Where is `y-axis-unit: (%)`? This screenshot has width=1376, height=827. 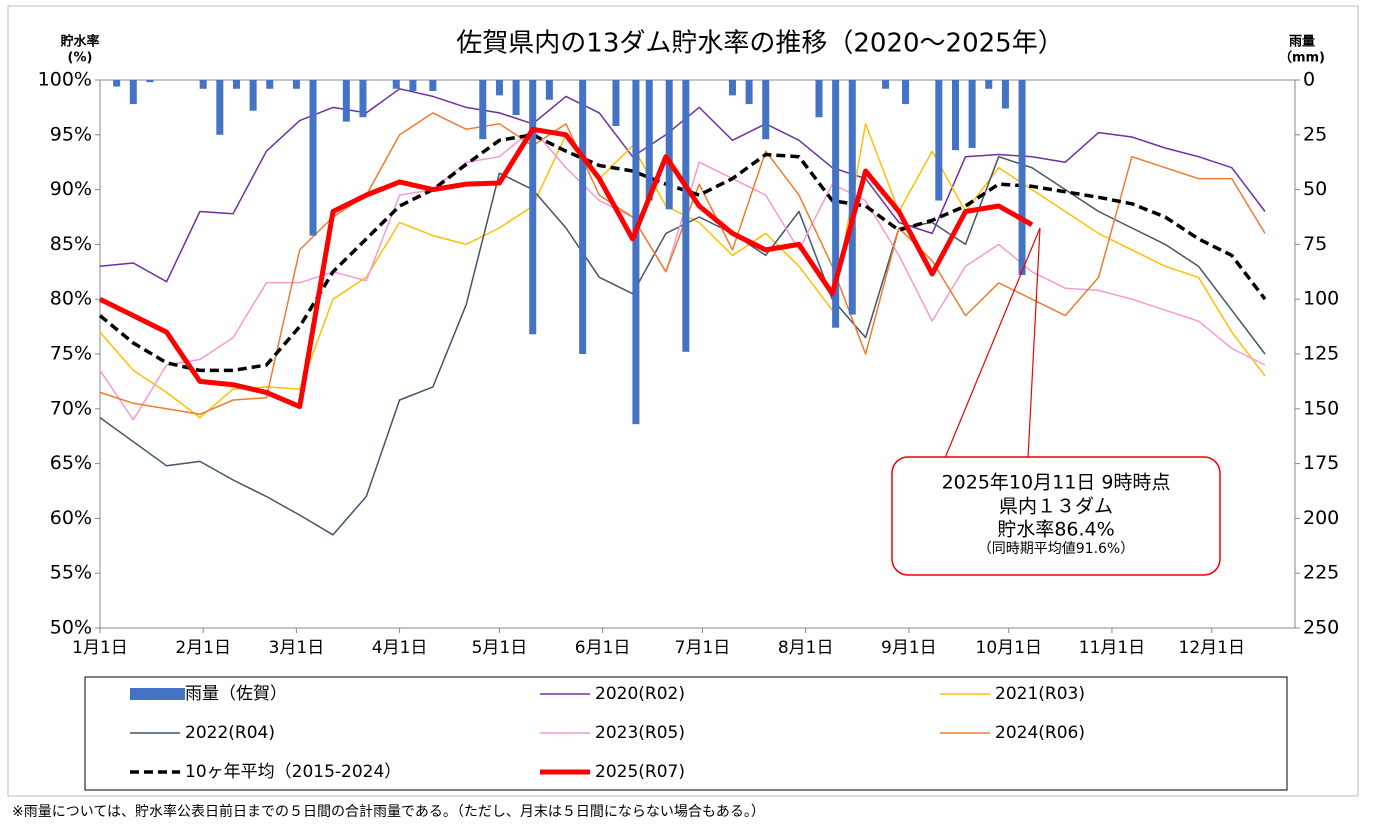 y-axis-unit: (%) is located at coordinates (80, 58).